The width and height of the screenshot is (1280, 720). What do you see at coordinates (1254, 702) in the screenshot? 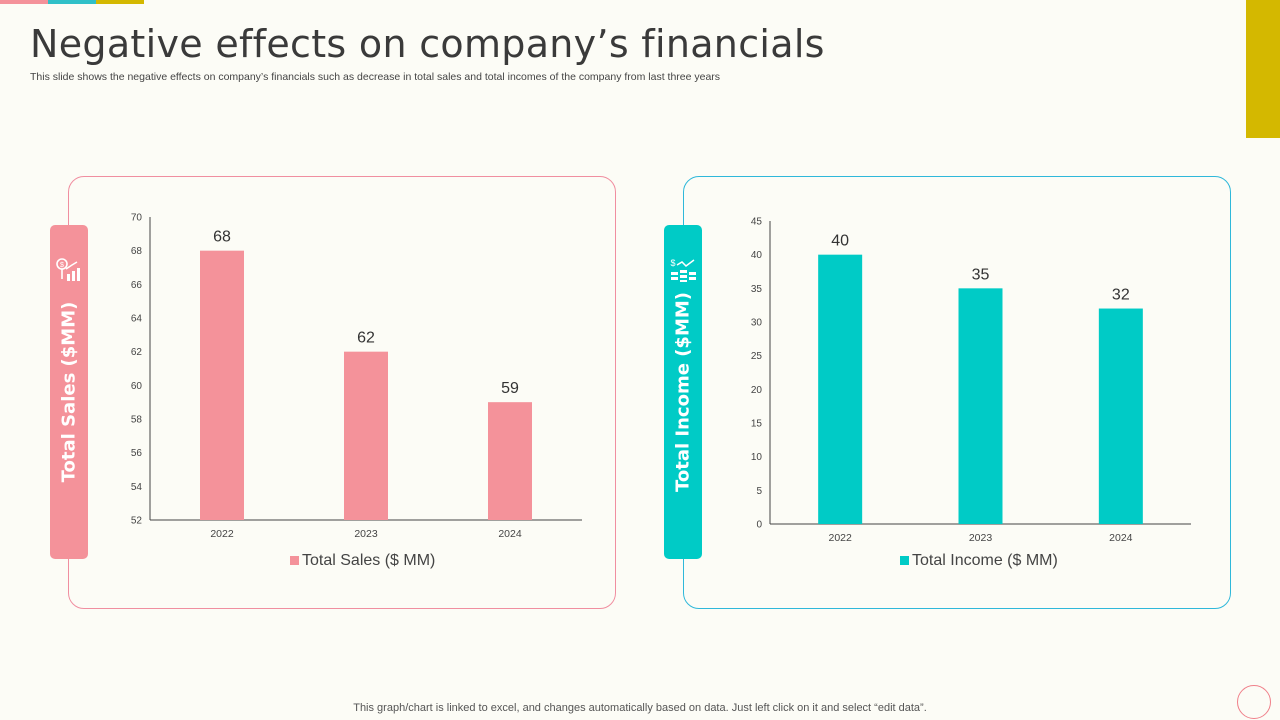
I see `corner-circle-decoration` at bounding box center [1254, 702].